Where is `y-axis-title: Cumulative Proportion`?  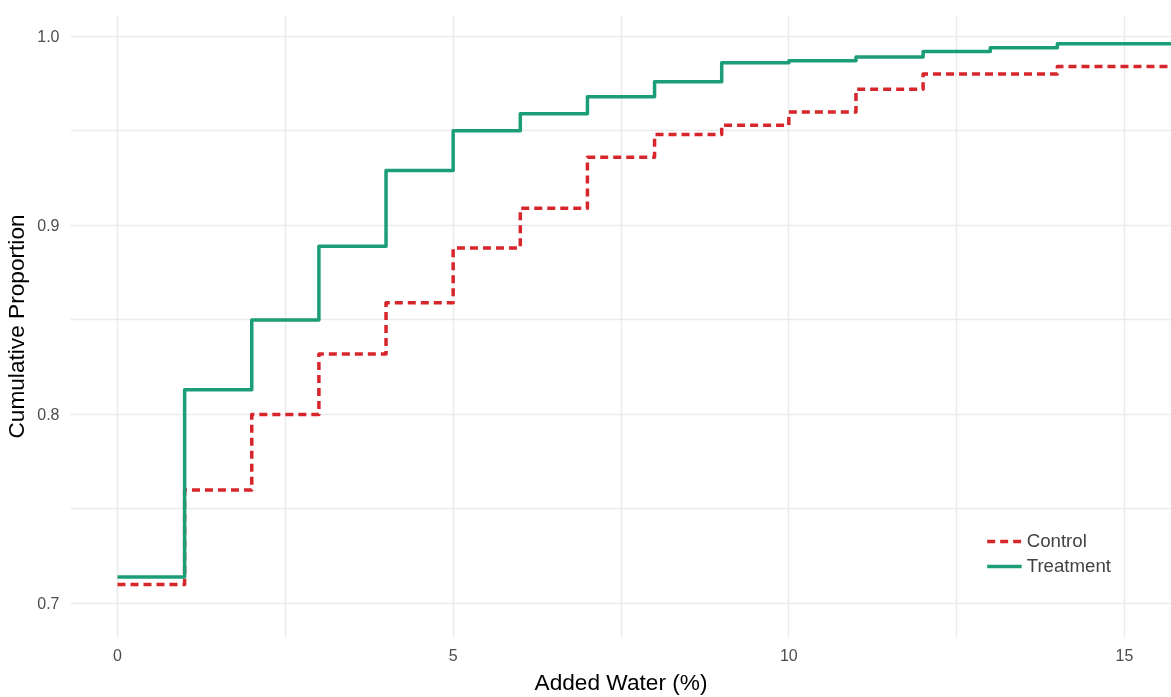
y-axis-title: Cumulative Proportion is located at coordinates (16, 326).